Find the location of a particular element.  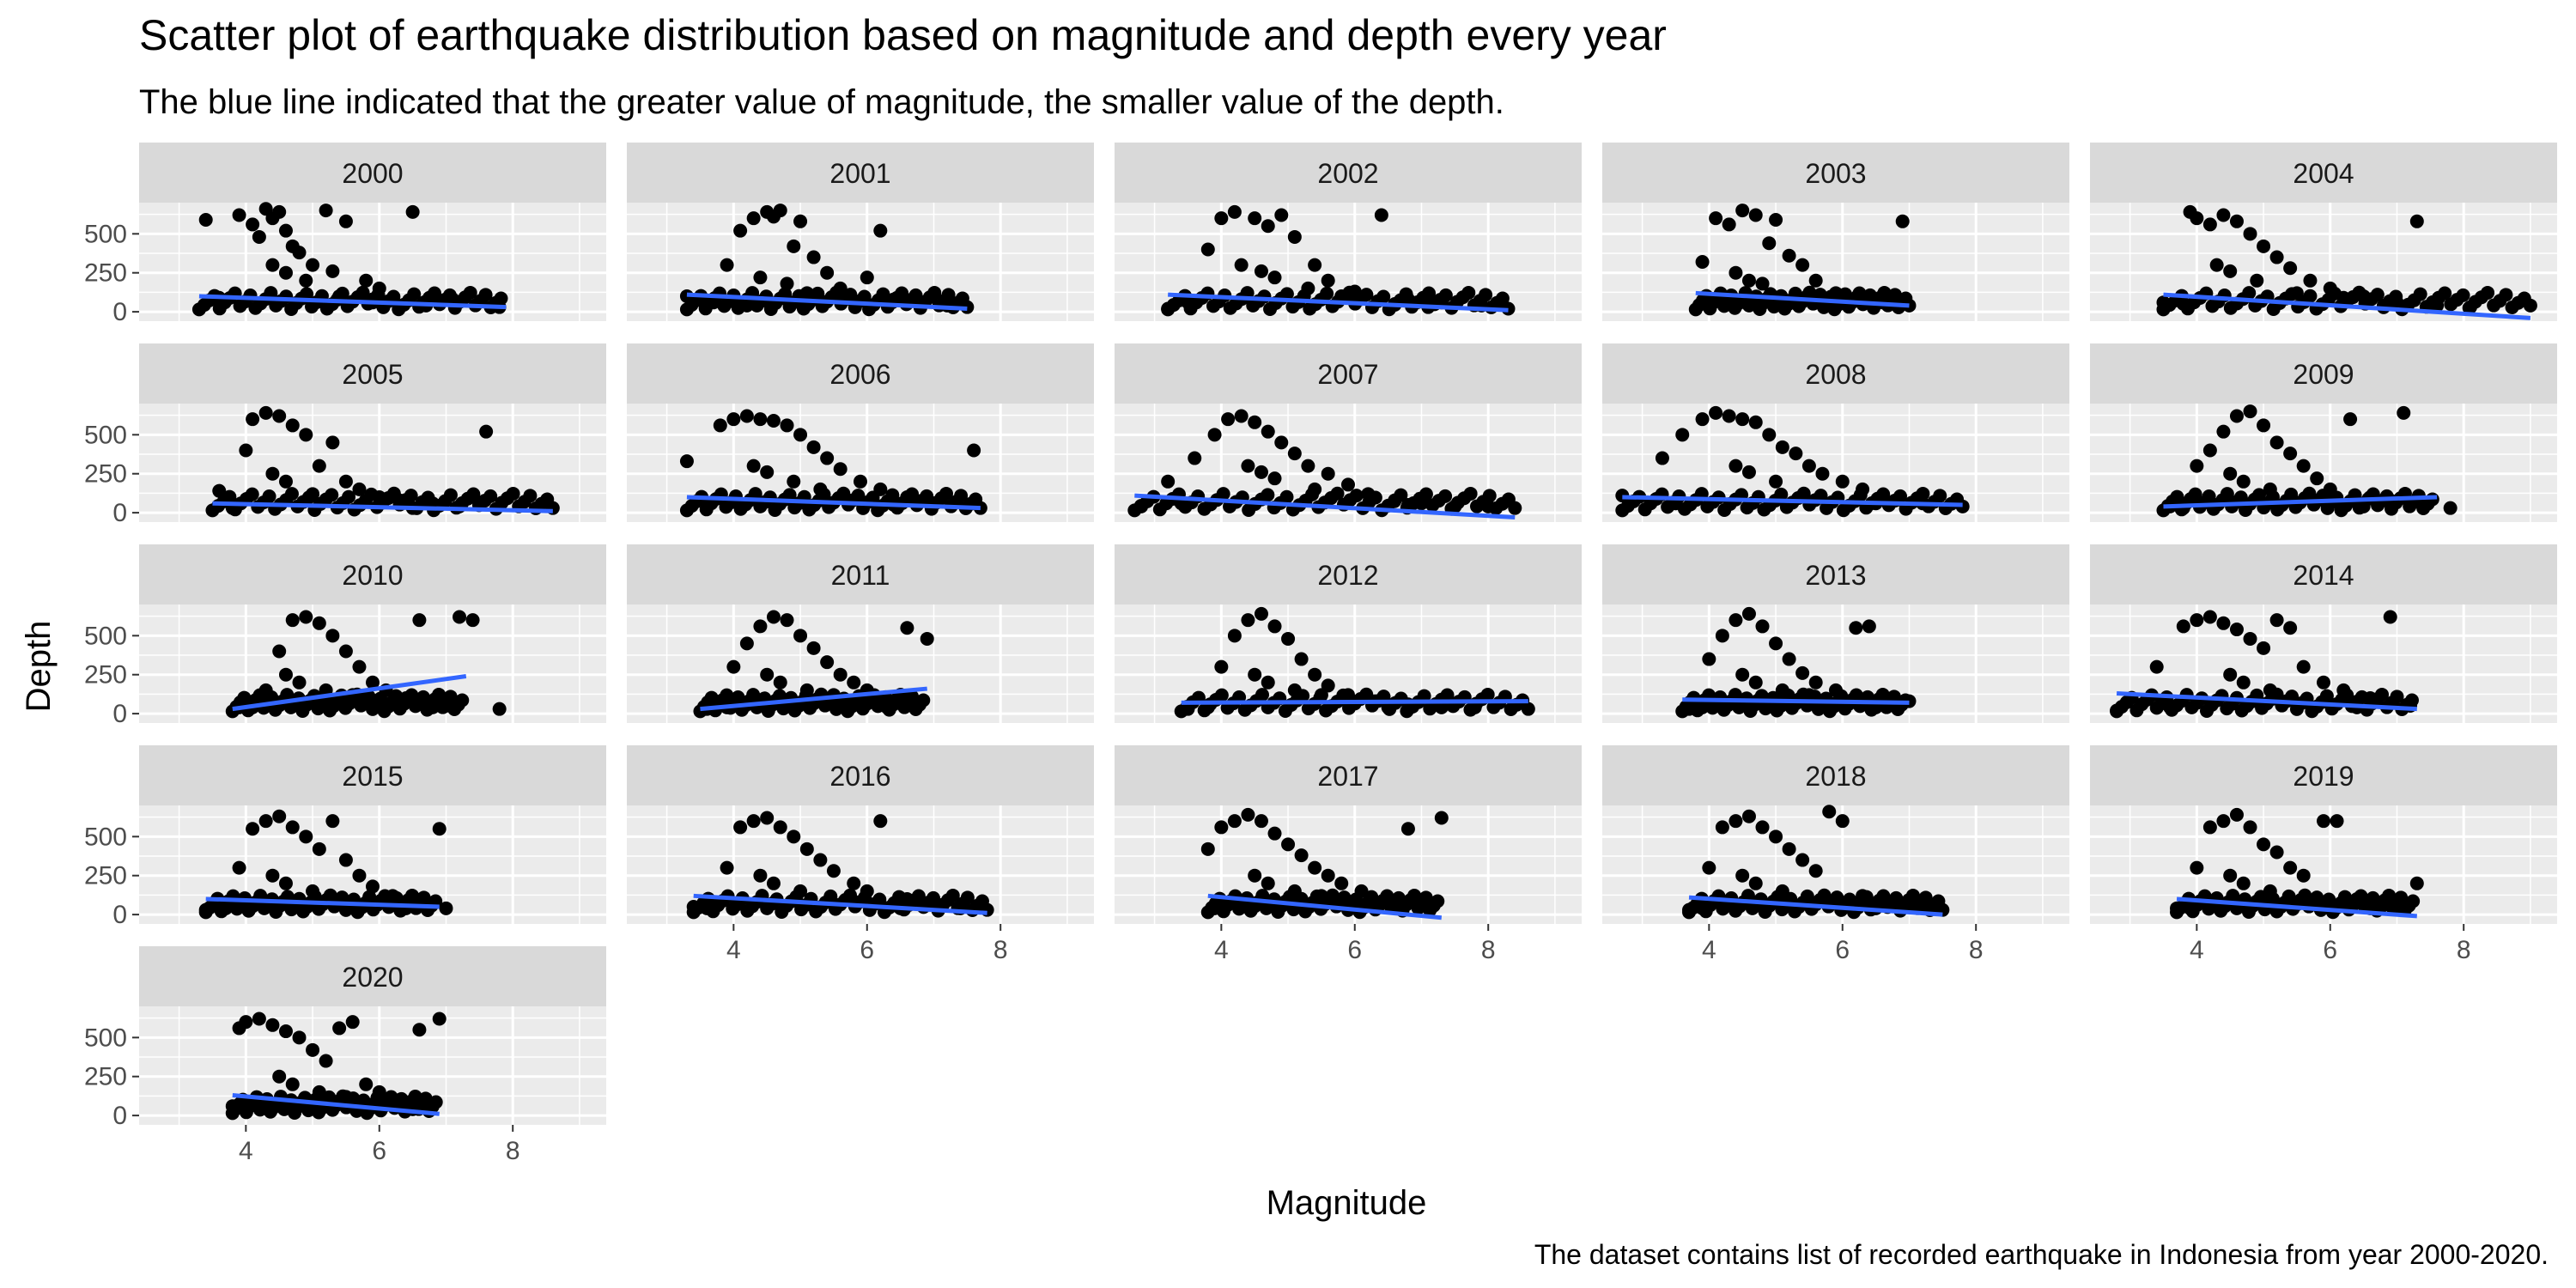

facet-strip-label: 2008 is located at coordinates (1836, 375).